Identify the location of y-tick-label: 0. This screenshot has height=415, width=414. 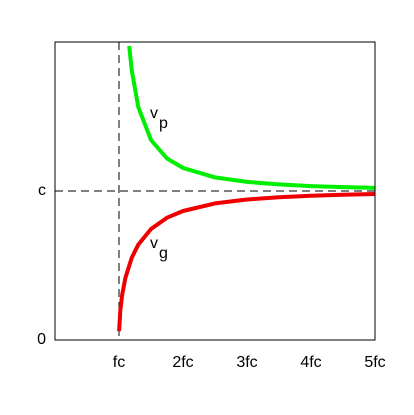
(41, 339).